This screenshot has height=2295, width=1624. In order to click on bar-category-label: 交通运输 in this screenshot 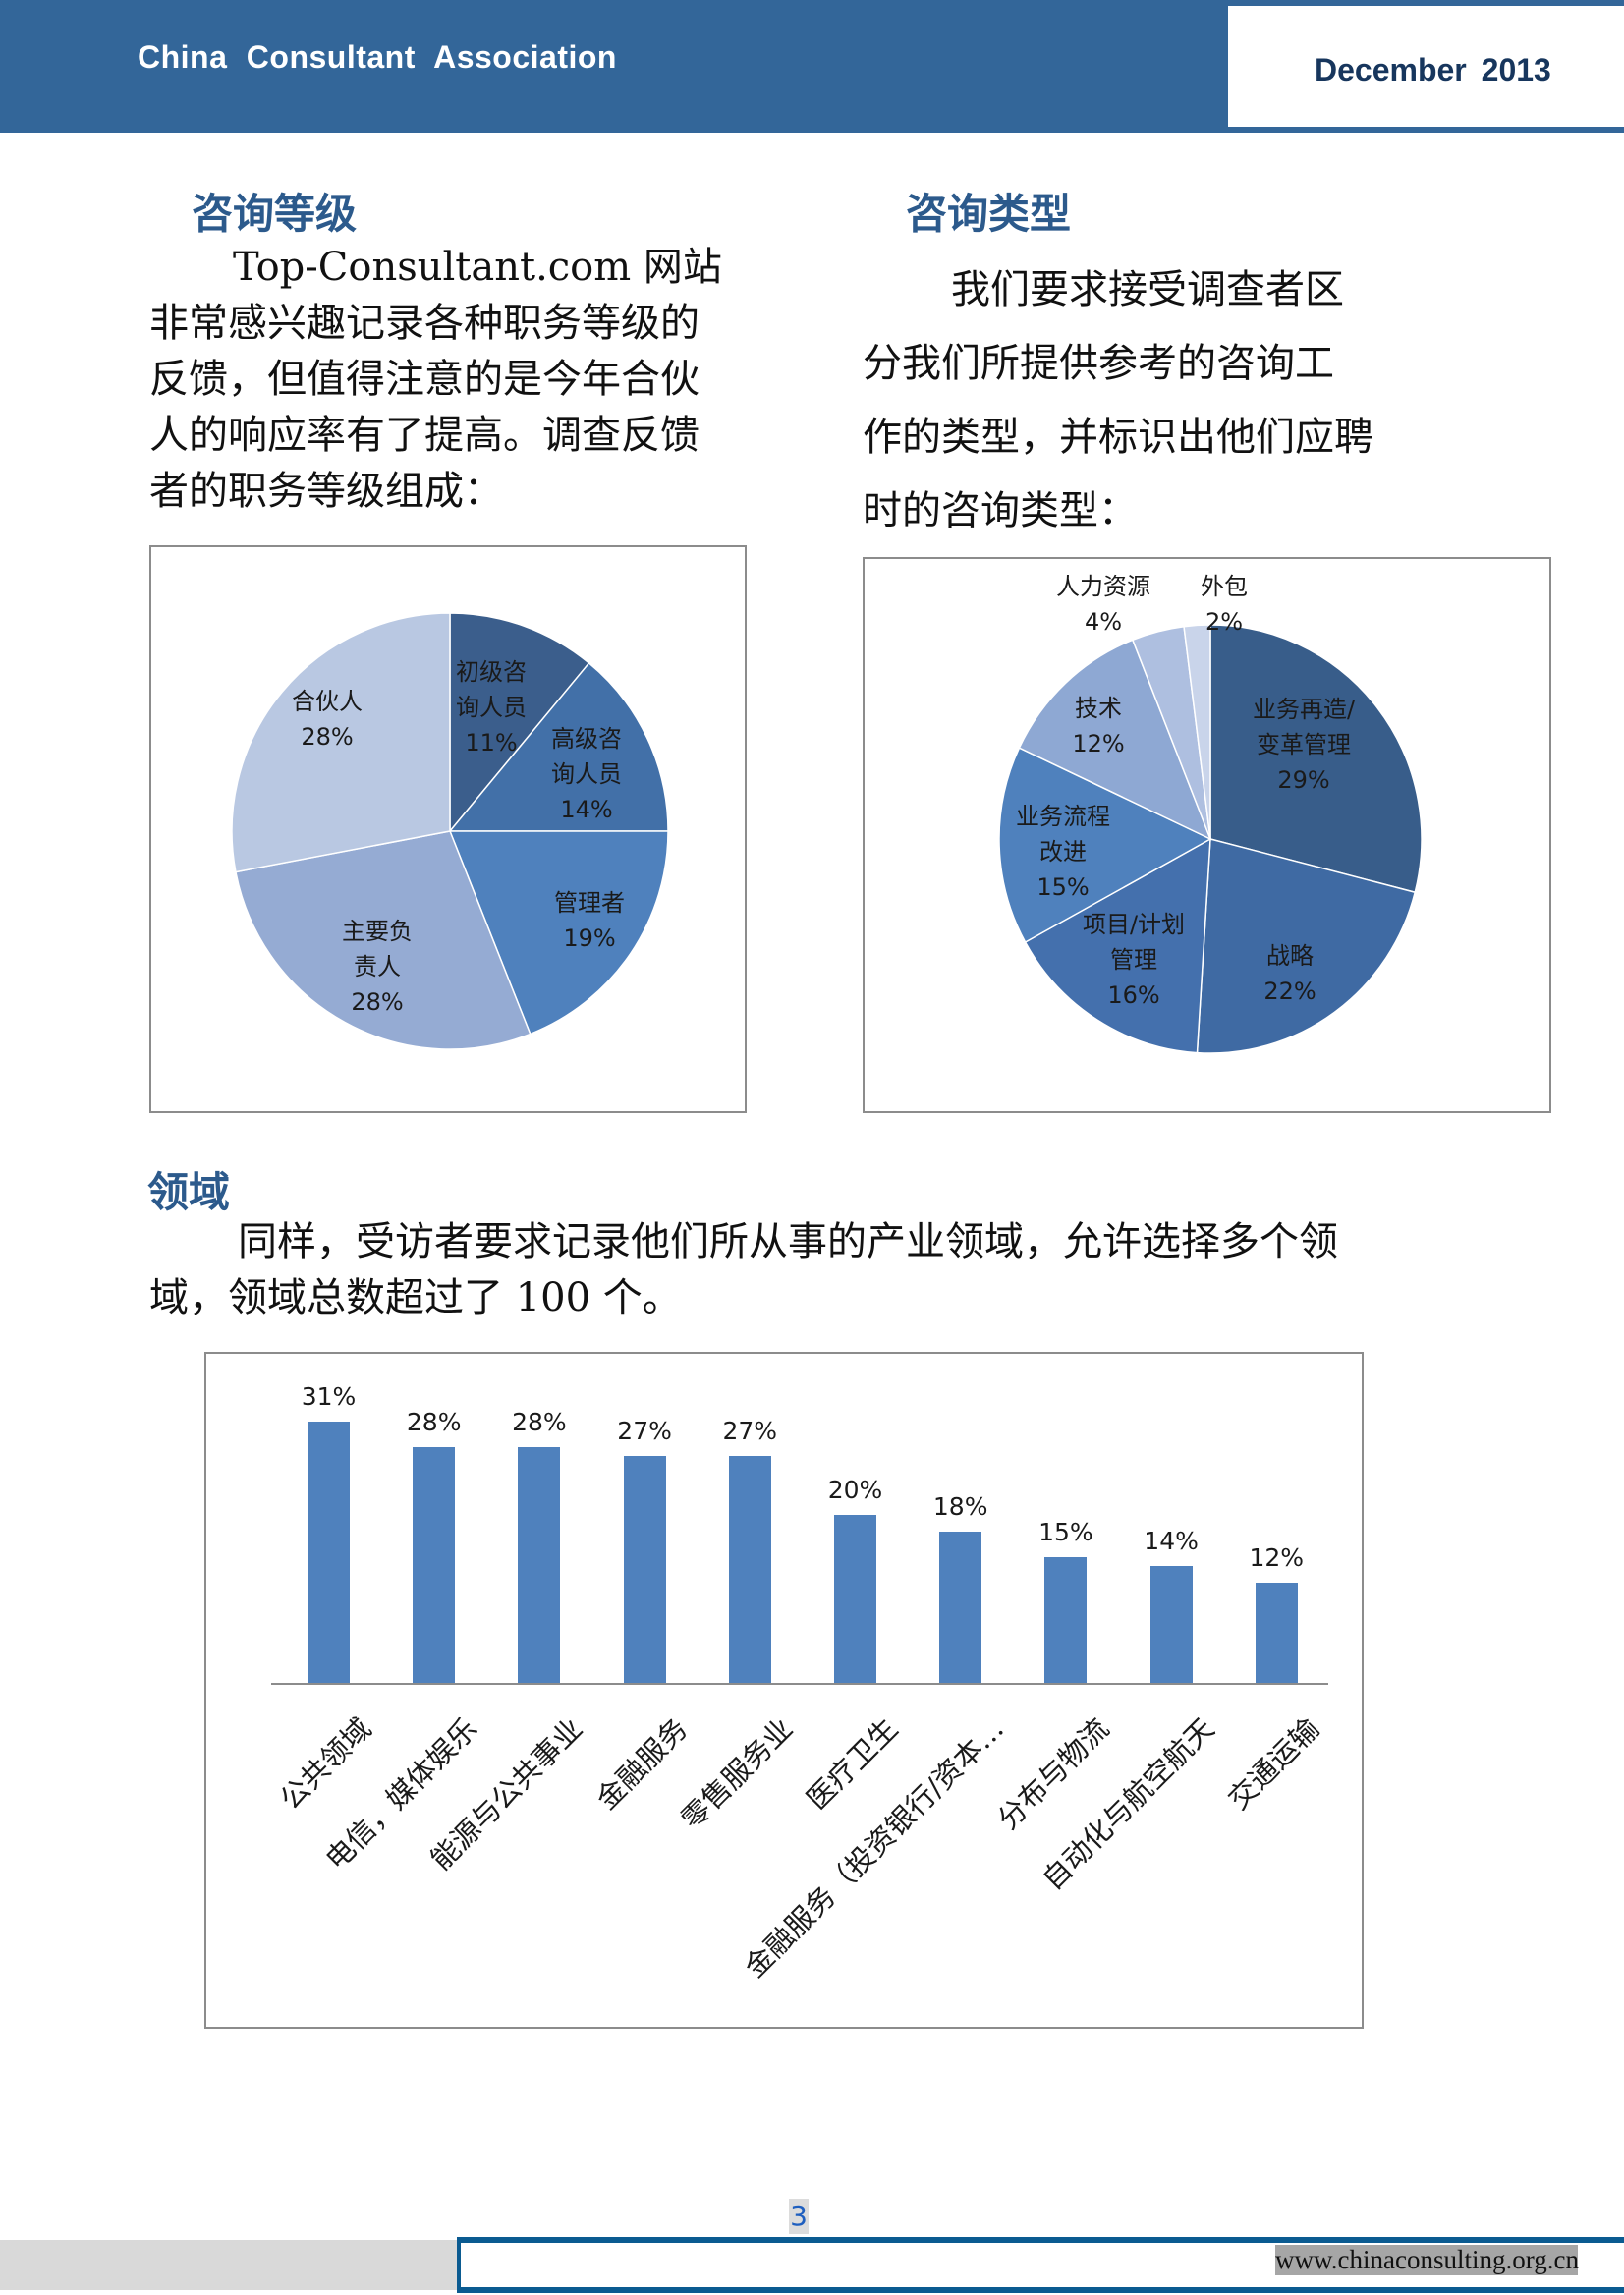, I will do `click(1273, 1764)`.